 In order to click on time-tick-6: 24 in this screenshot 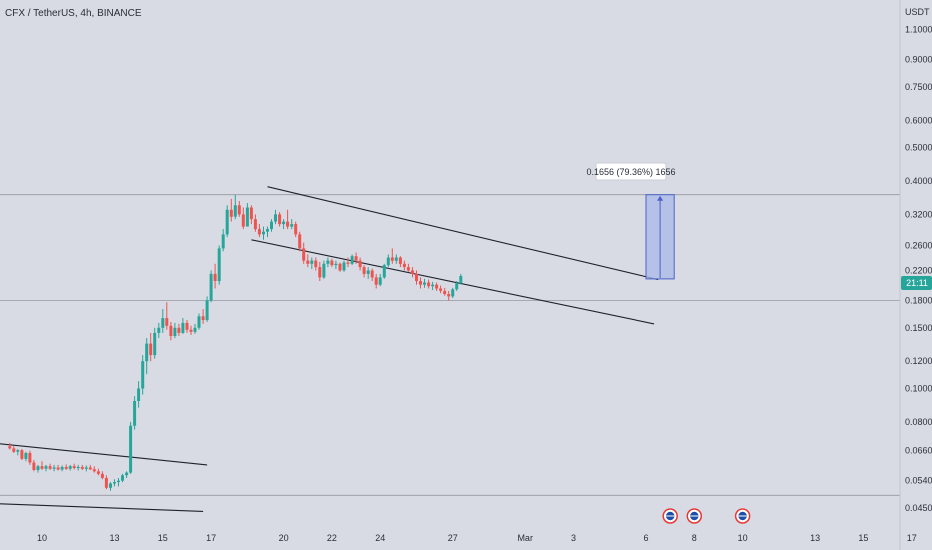, I will do `click(380, 538)`.